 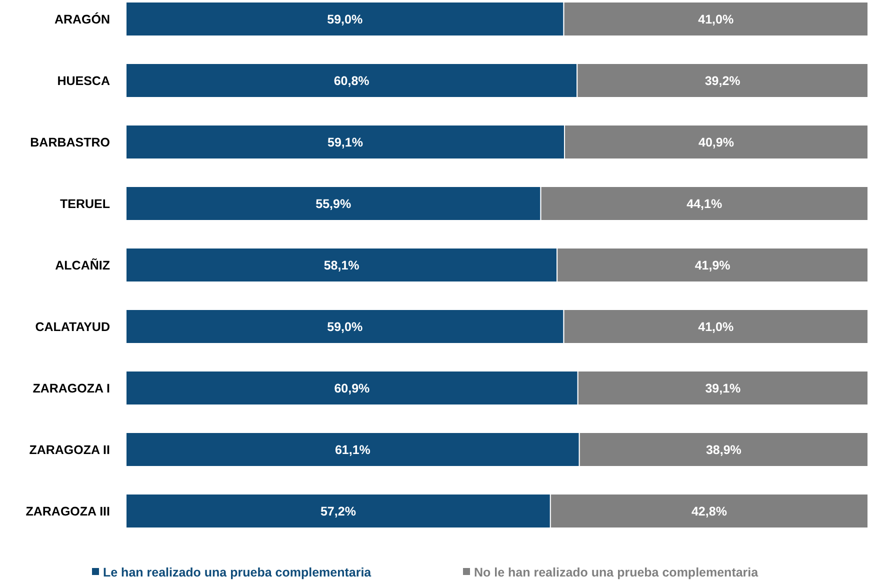 What do you see at coordinates (352, 388) in the screenshot?
I see `data-label: 60,9%` at bounding box center [352, 388].